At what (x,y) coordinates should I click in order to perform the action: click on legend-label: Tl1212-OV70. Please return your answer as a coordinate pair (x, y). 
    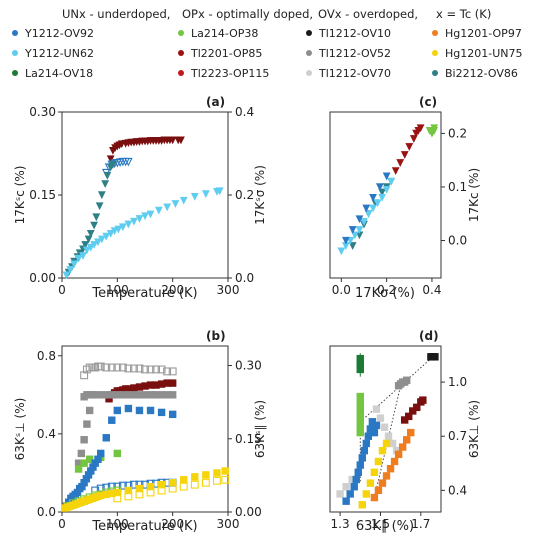
    Looking at the image, I should click on (355, 73).